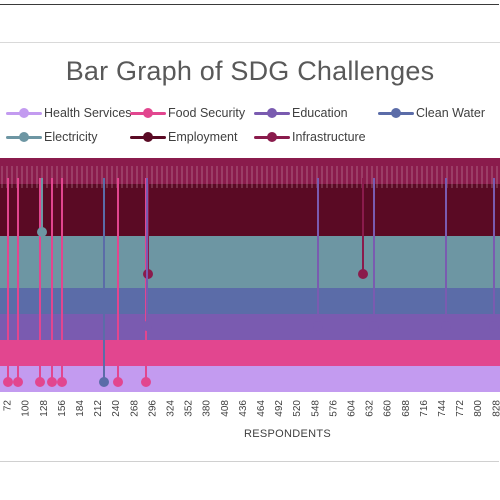 The height and width of the screenshot is (500, 500). I want to click on x-tick-label: 548, so click(315, 408).